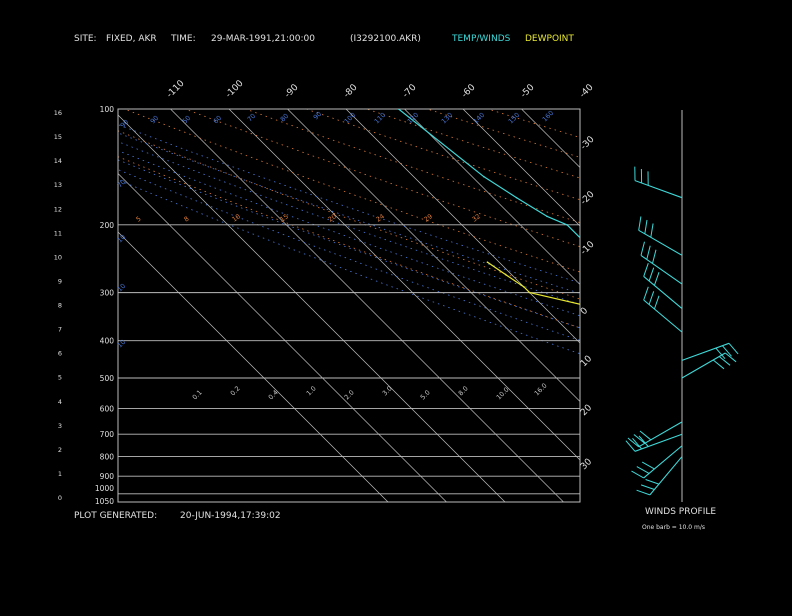 This screenshot has width=792, height=616. Describe the element at coordinates (104, 488) in the screenshot. I see `pressure-label: 1000` at that location.